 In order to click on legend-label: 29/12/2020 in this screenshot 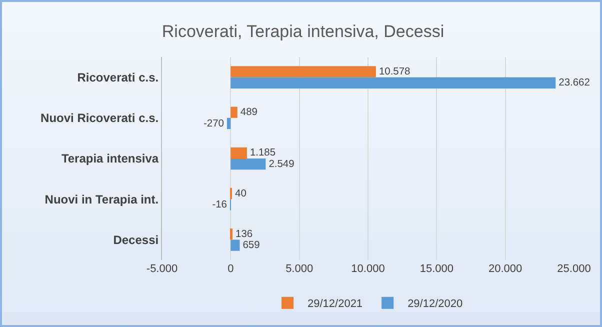, I will do `click(435, 304)`.